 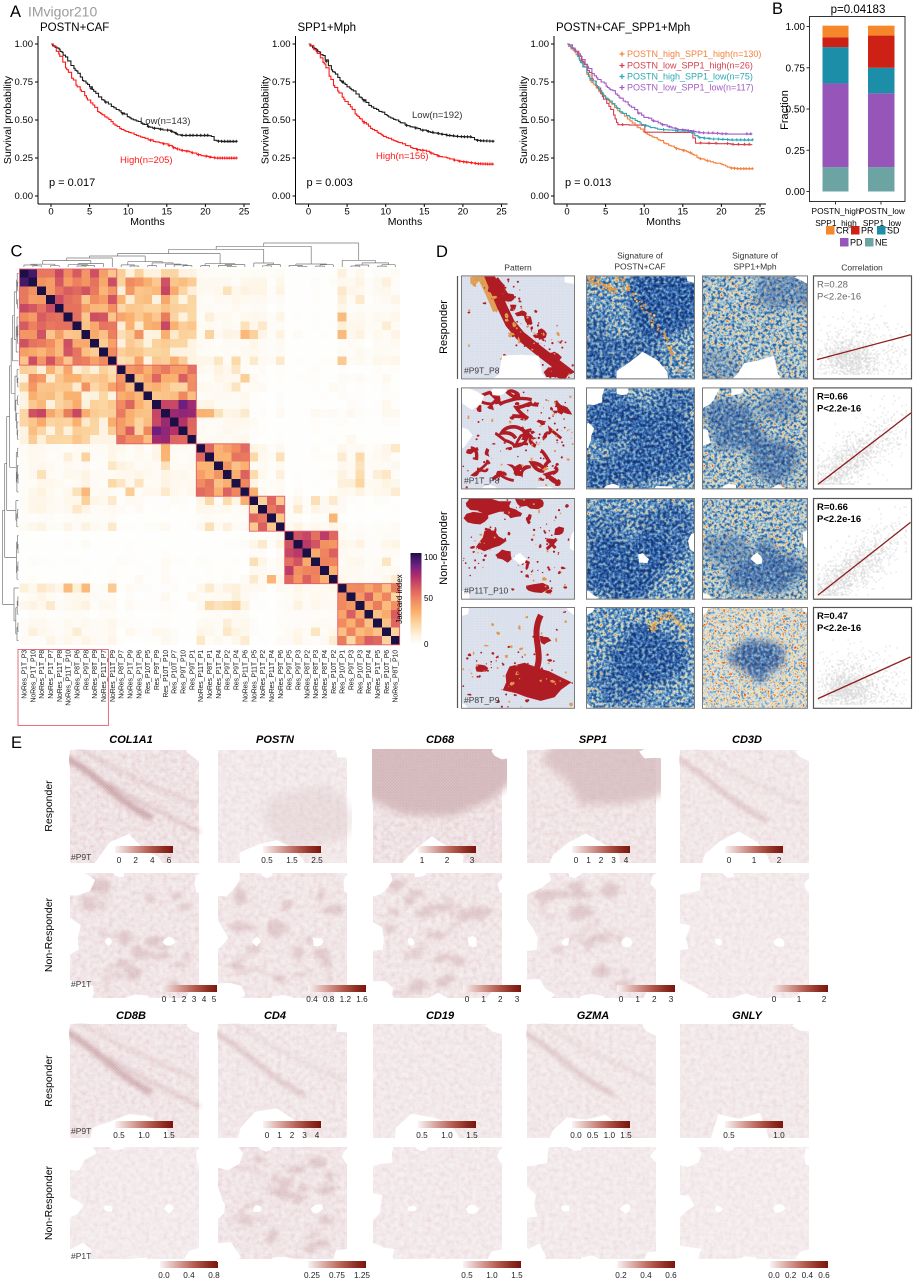 What do you see at coordinates (192, 670) in the screenshot?
I see `svg-text: Res_P9T_P1` at bounding box center [192, 670].